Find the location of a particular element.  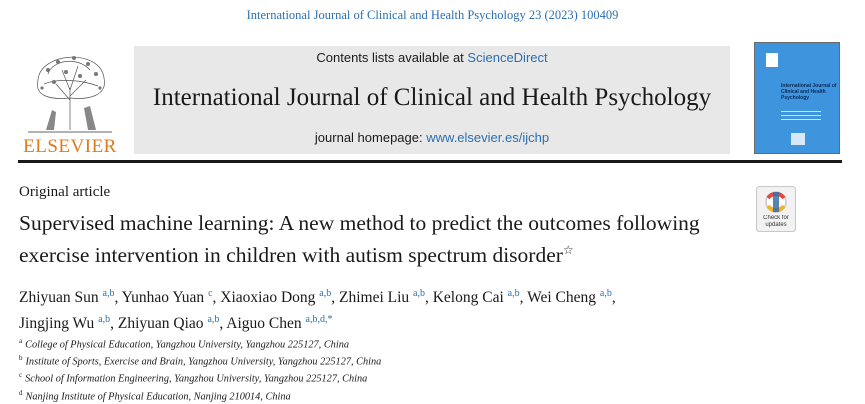

author-name: Zhimei Liu is located at coordinates (374, 298).